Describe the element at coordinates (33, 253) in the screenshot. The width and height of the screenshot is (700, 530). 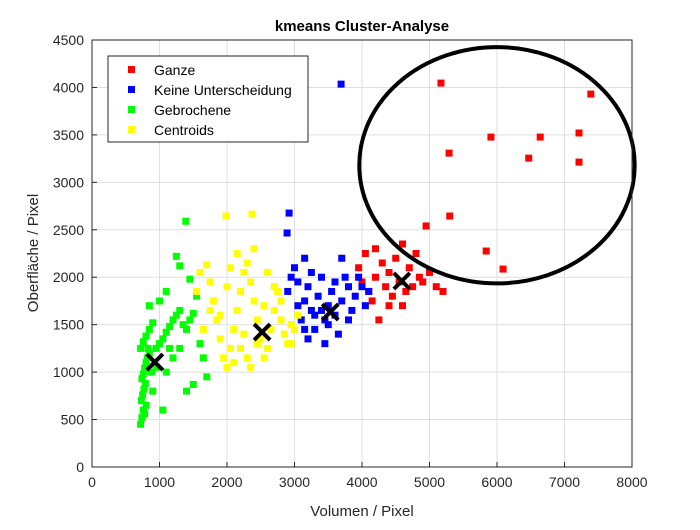
I see `y-axis-label: Oberfläche / Pixel` at that location.